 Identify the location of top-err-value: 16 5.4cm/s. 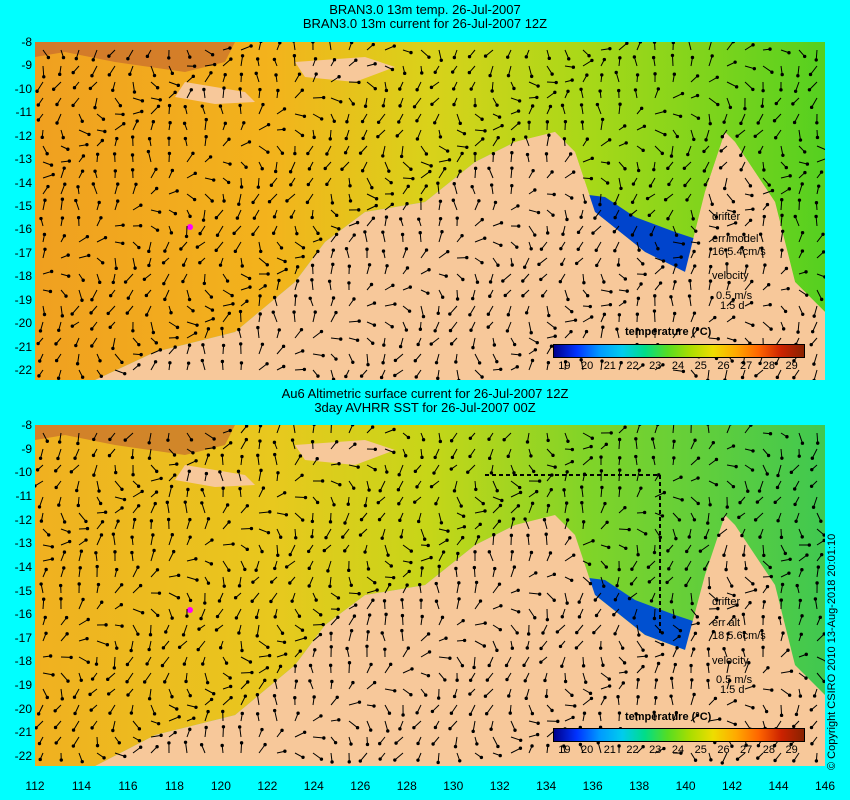
(739, 252).